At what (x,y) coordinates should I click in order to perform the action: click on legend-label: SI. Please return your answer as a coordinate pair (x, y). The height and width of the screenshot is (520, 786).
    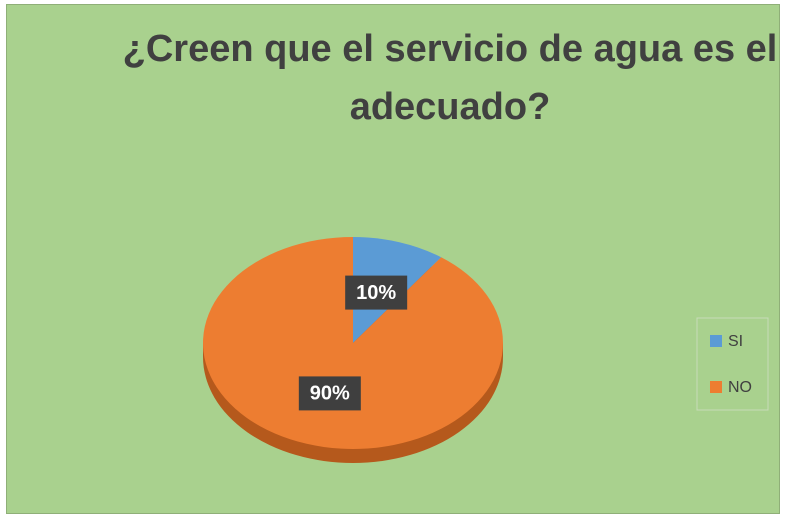
    Looking at the image, I should click on (735, 341).